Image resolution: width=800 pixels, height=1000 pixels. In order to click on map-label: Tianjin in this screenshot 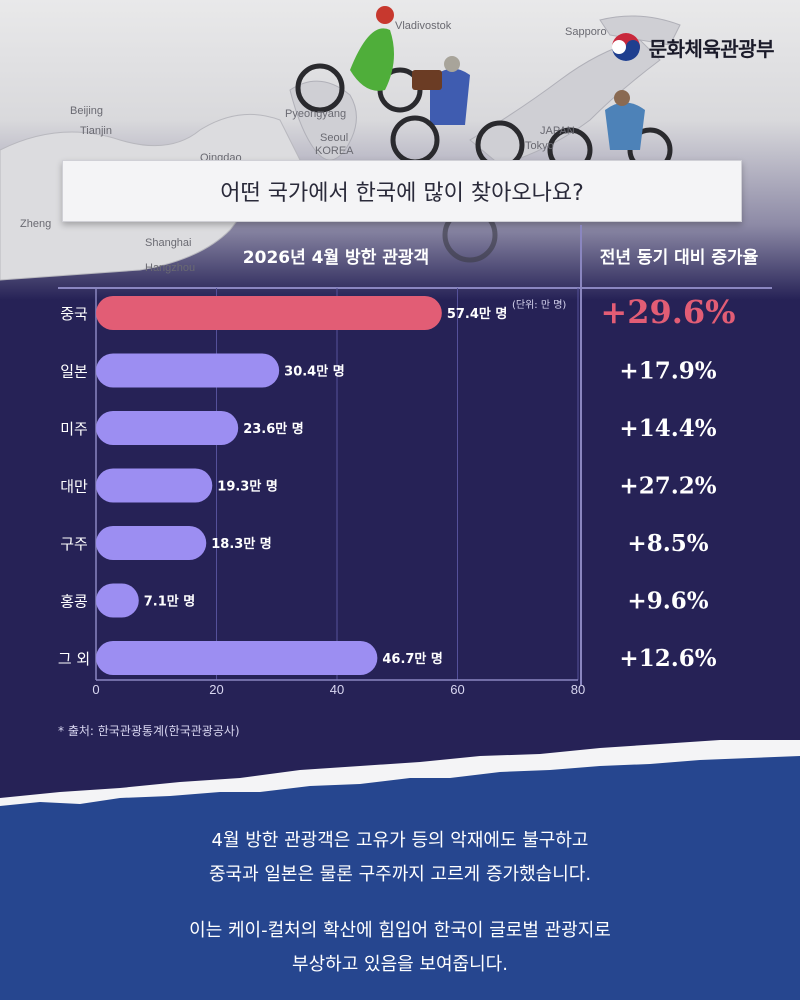, I will do `click(96, 131)`.